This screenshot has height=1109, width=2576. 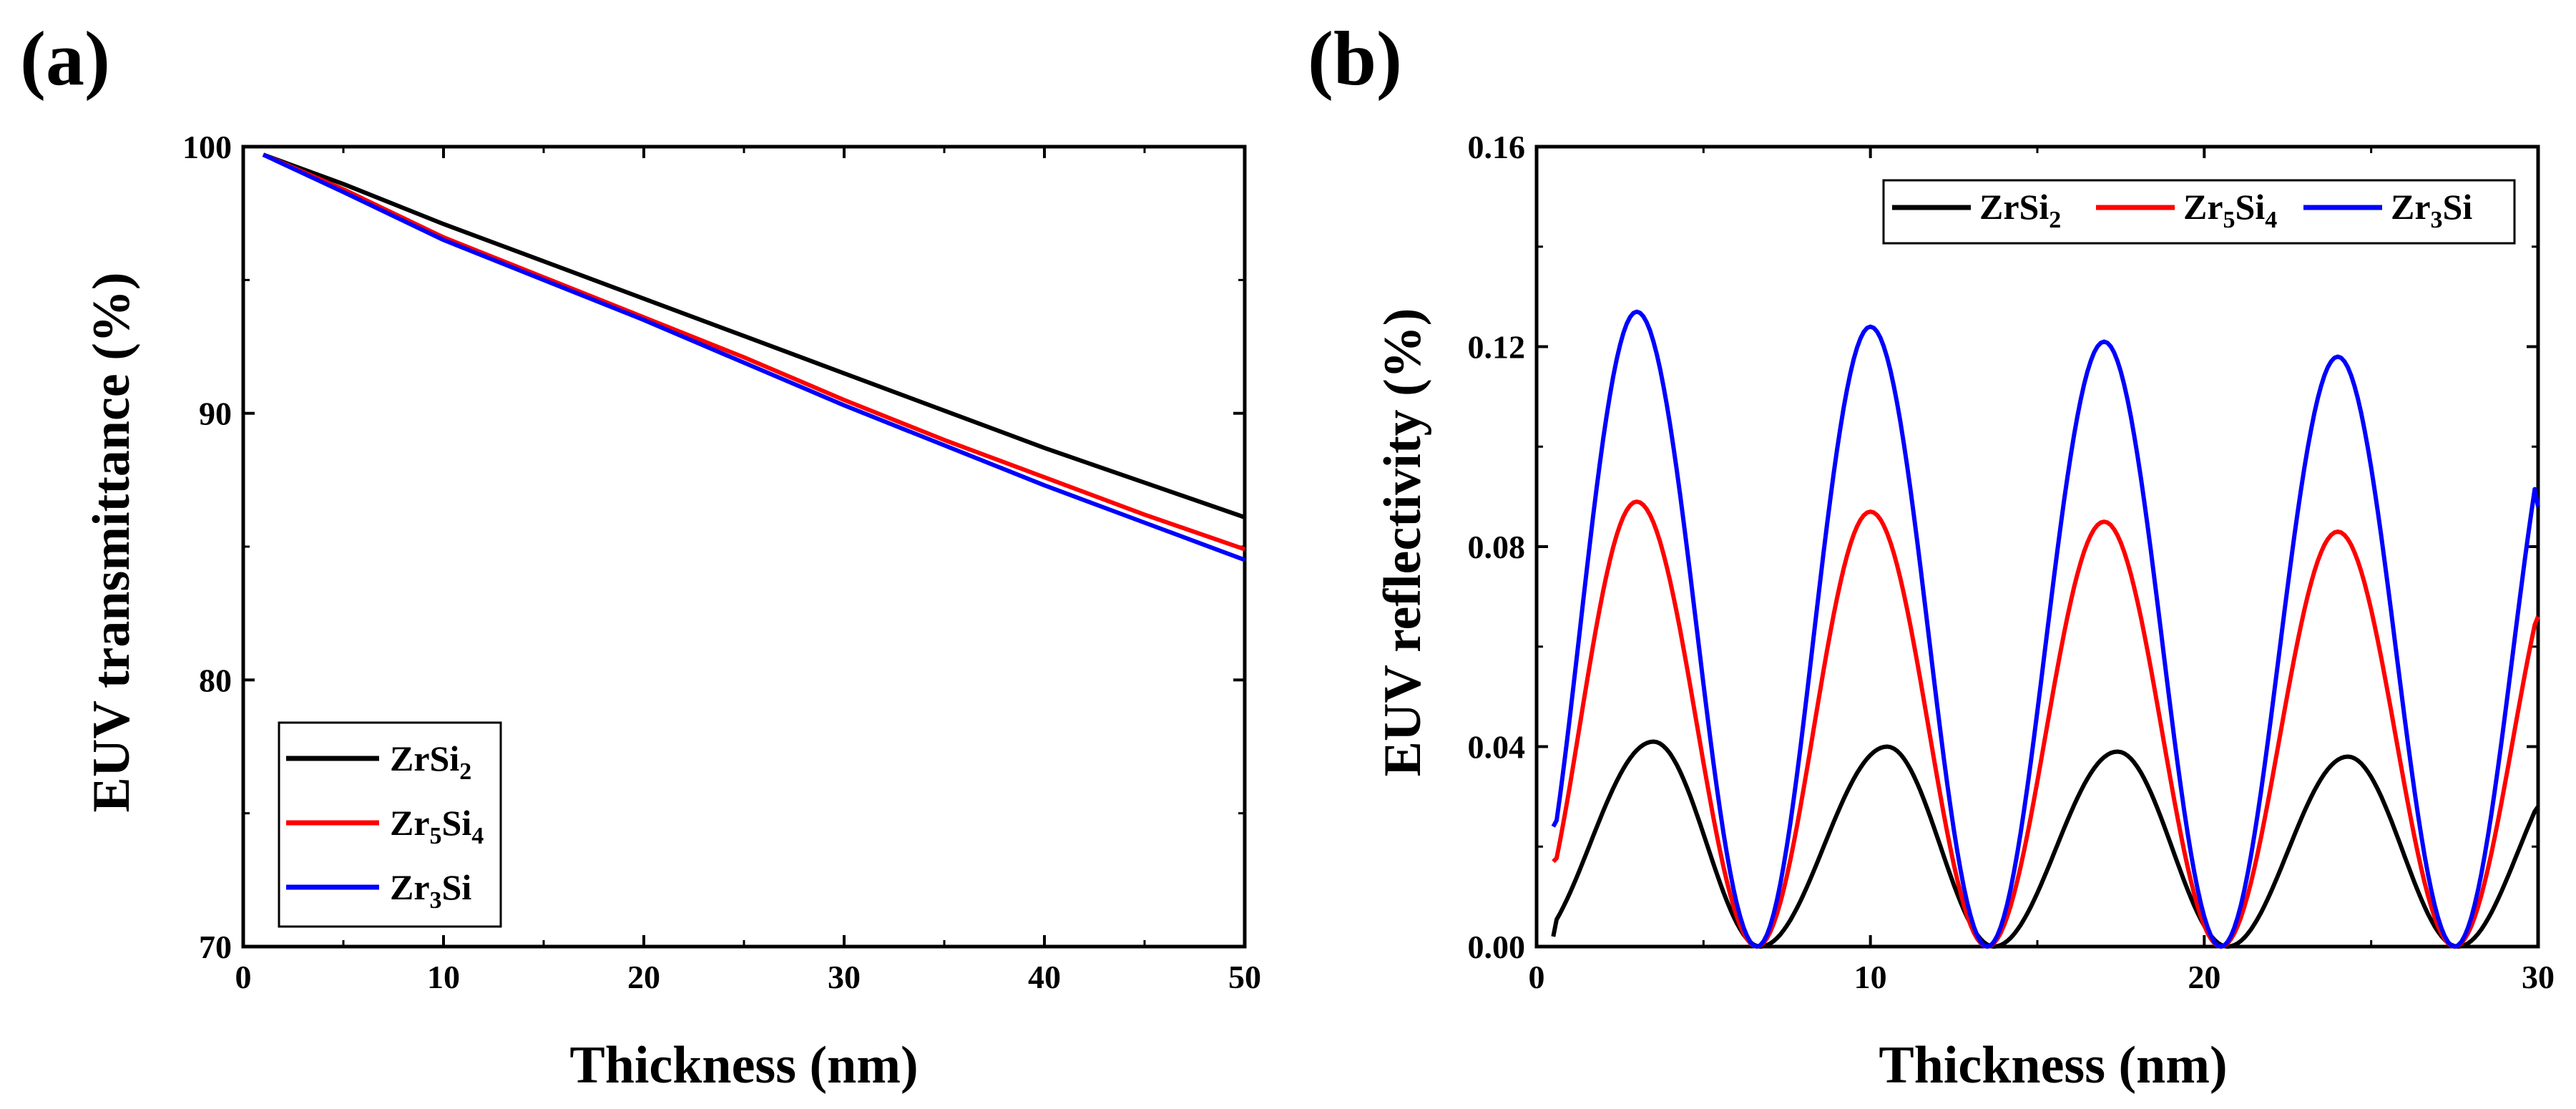 I want to click on panel-a-legend-label-zrsi2: ZrSi2, so click(x=431, y=761).